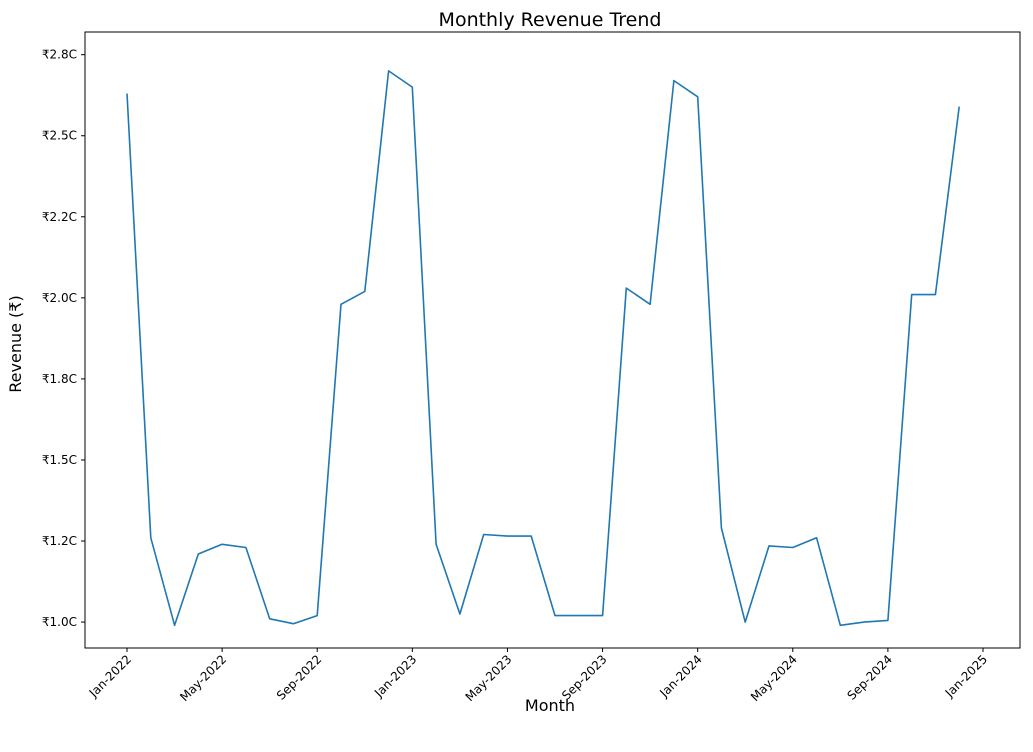 Image resolution: width=1033 pixels, height=752 pixels. Describe the element at coordinates (203, 678) in the screenshot. I see `x-tick-label: May-2022` at that location.